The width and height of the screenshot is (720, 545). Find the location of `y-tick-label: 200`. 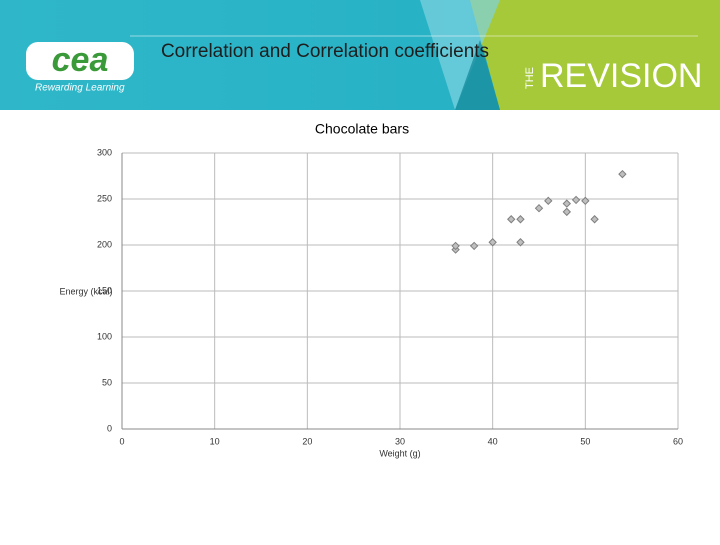

y-tick-label: 200 is located at coordinates (104, 244).